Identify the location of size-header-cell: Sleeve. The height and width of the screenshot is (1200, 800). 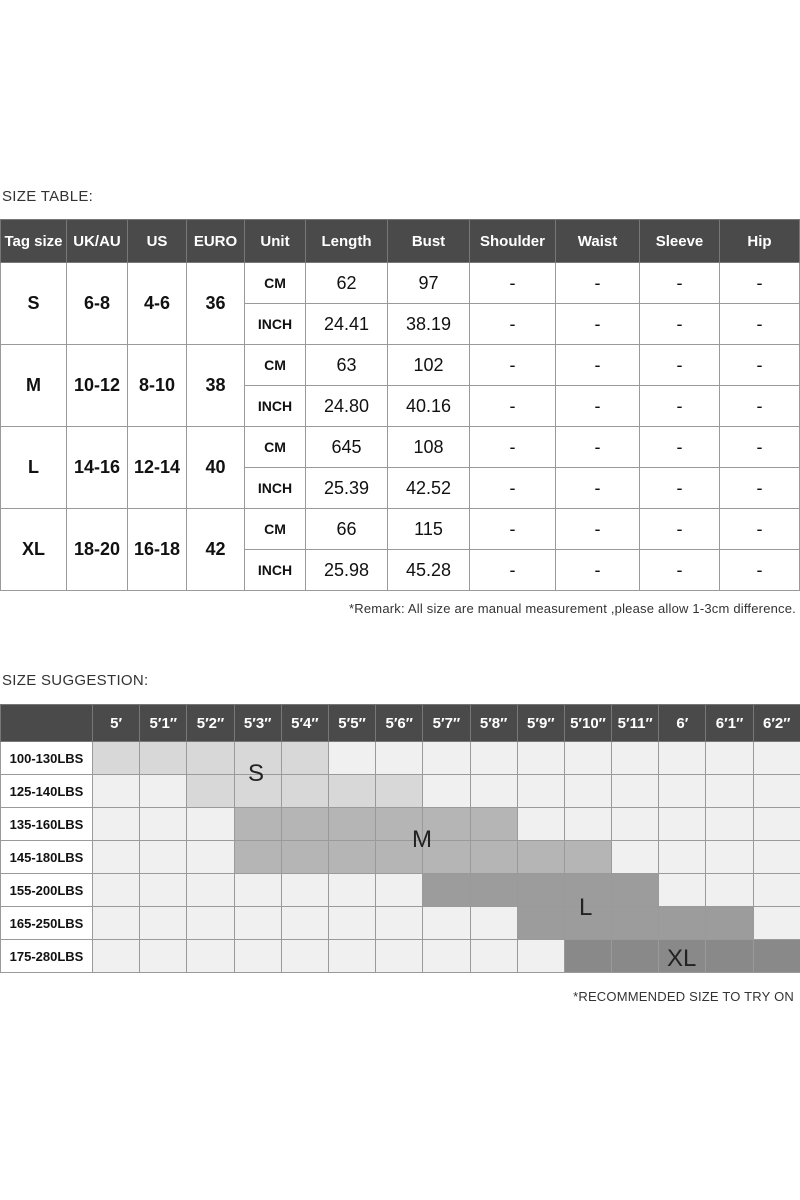
(679, 241).